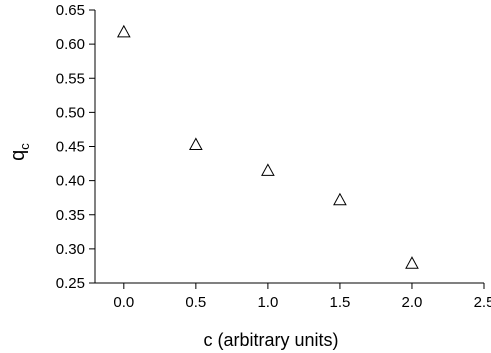 The height and width of the screenshot is (353, 491). I want to click on y-axis-title-subscript: c, so click(24, 146).